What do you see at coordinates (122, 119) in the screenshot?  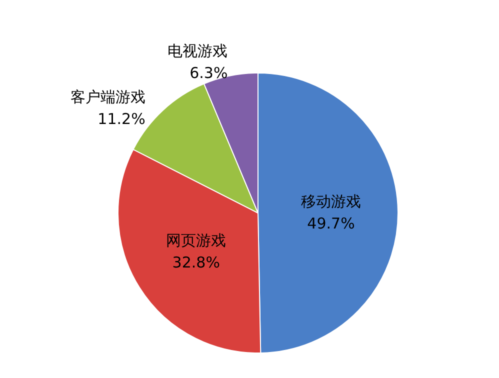 I see `data-label: 11.2%` at bounding box center [122, 119].